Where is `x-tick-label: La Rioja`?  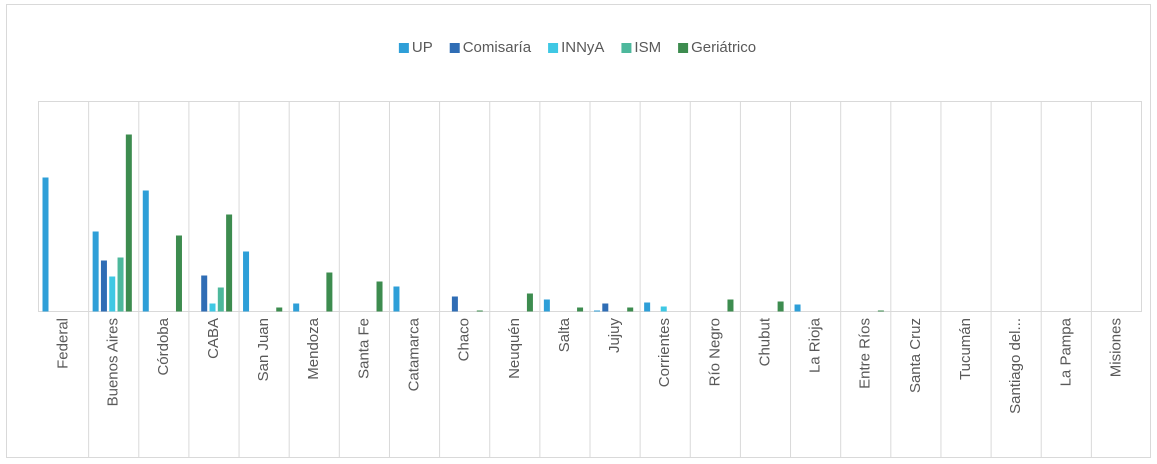 x-tick-label: La Rioja is located at coordinates (815, 345).